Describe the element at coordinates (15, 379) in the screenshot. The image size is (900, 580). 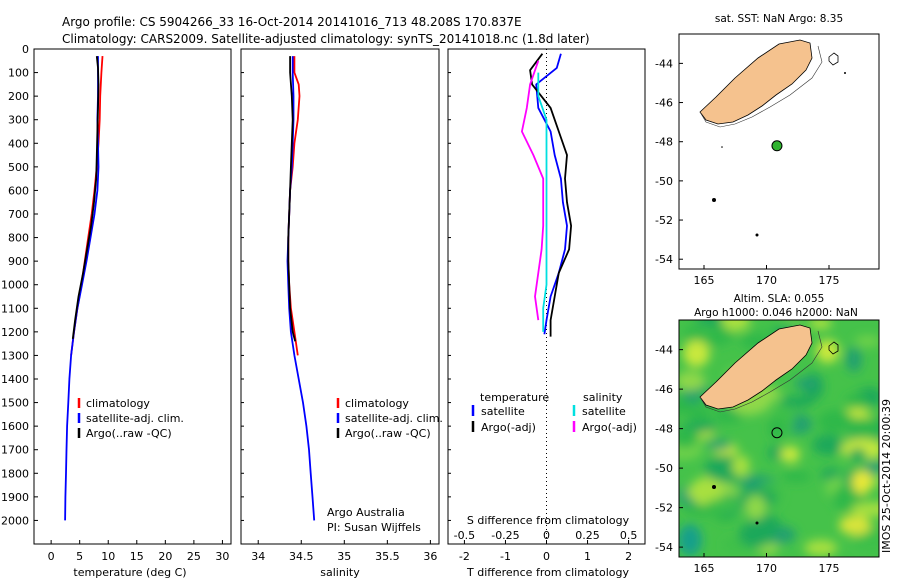
I see `depth-tick-label: 1400` at that location.